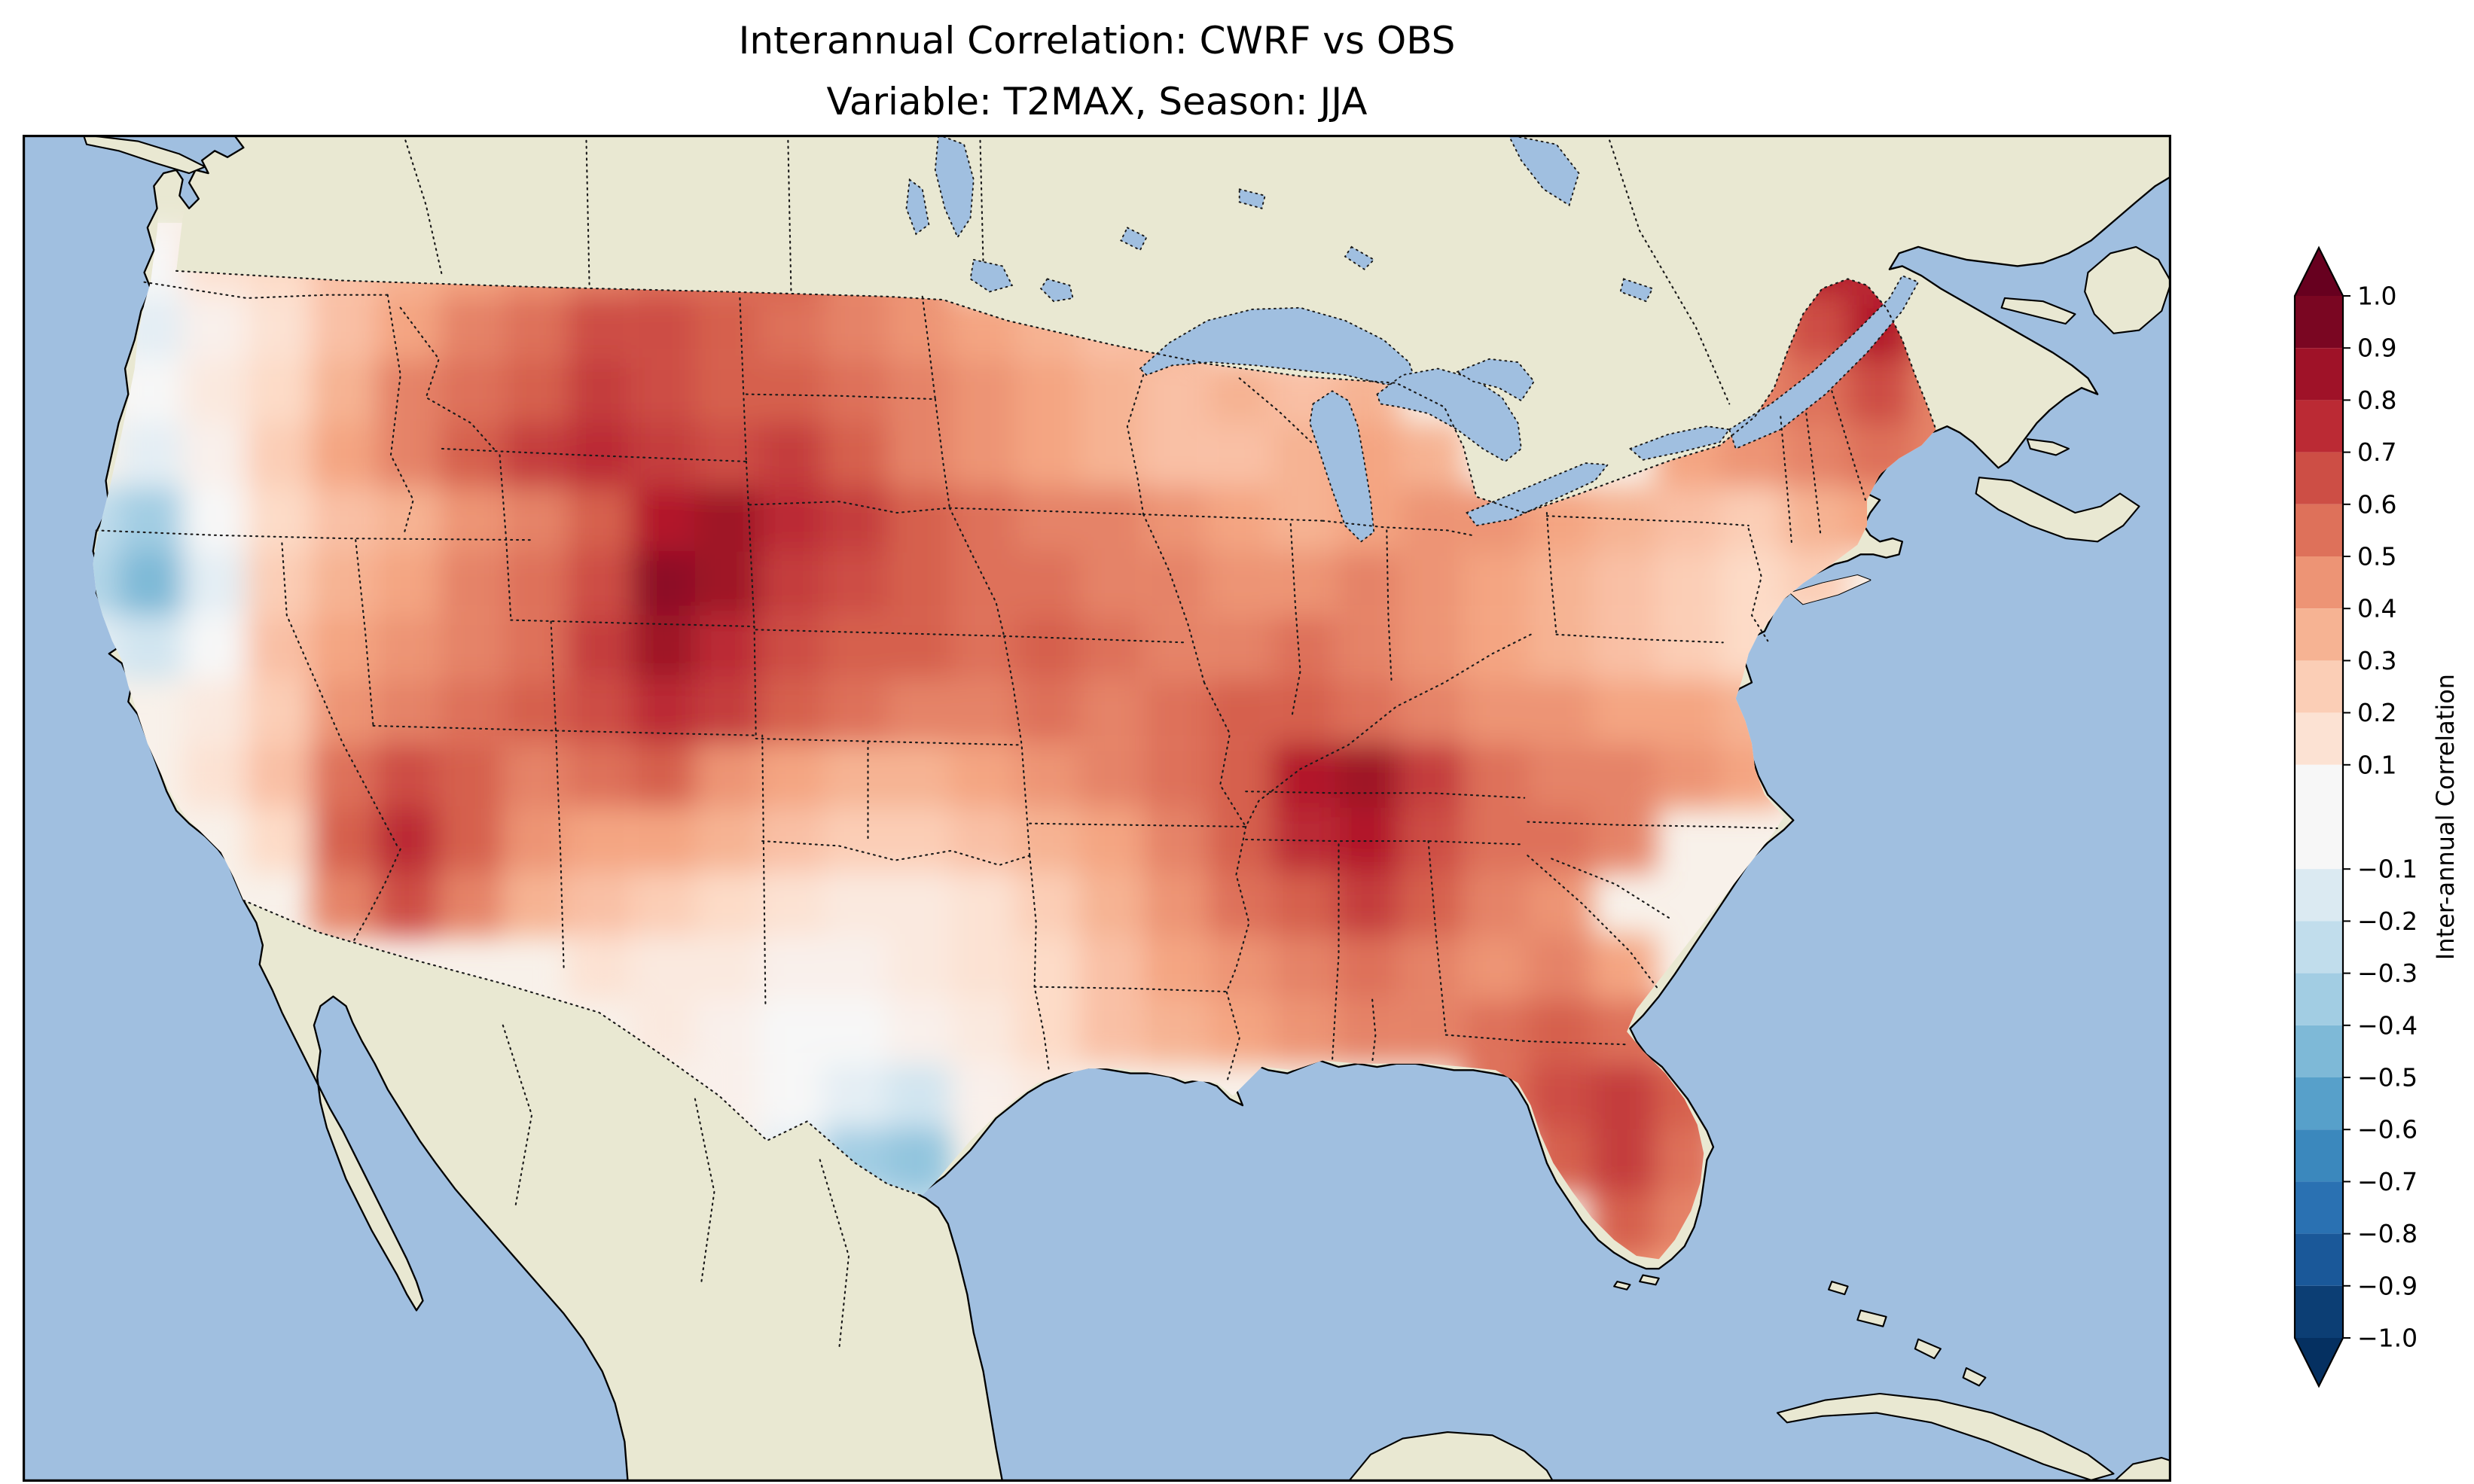 This screenshot has width=2474, height=1484. What do you see at coordinates (1543, 171) in the screenshot?
I see `james-bay` at bounding box center [1543, 171].